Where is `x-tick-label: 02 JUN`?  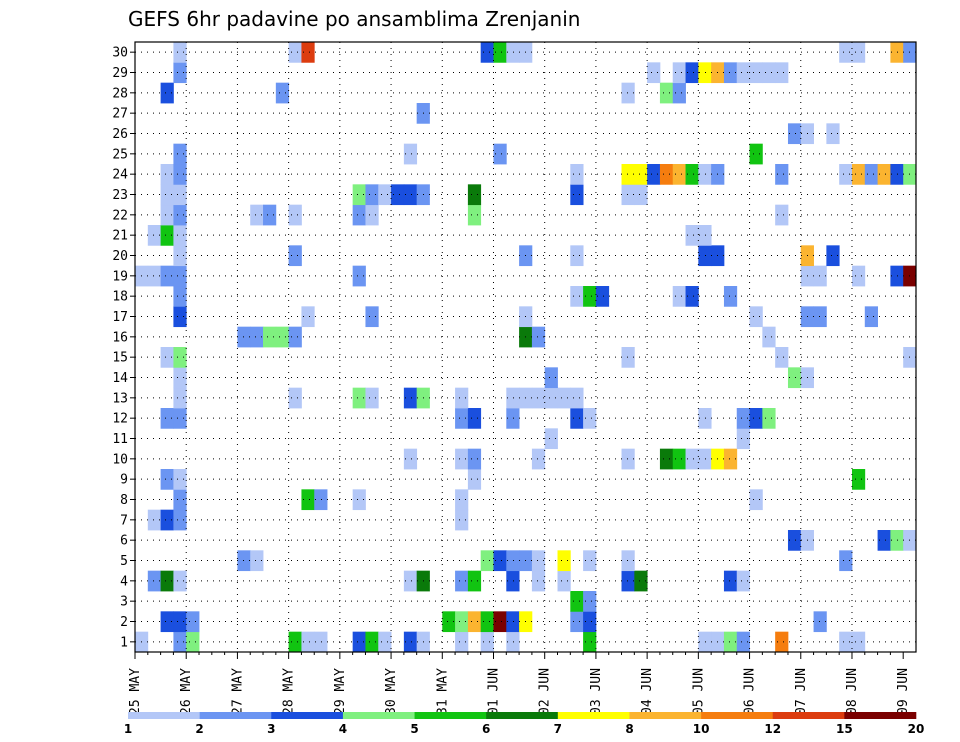 x-tick-label: 02 JUN is located at coordinates (545, 691).